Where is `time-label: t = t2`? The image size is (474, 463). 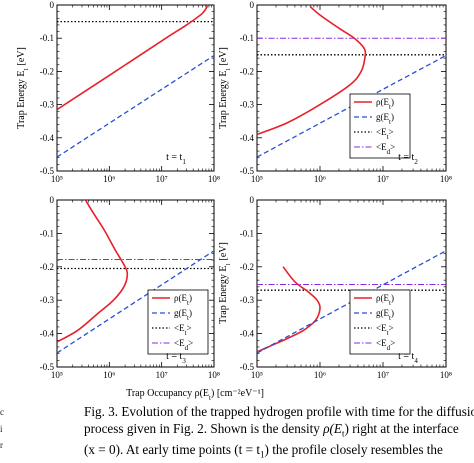
time-label: t = t2 is located at coordinates (408, 159).